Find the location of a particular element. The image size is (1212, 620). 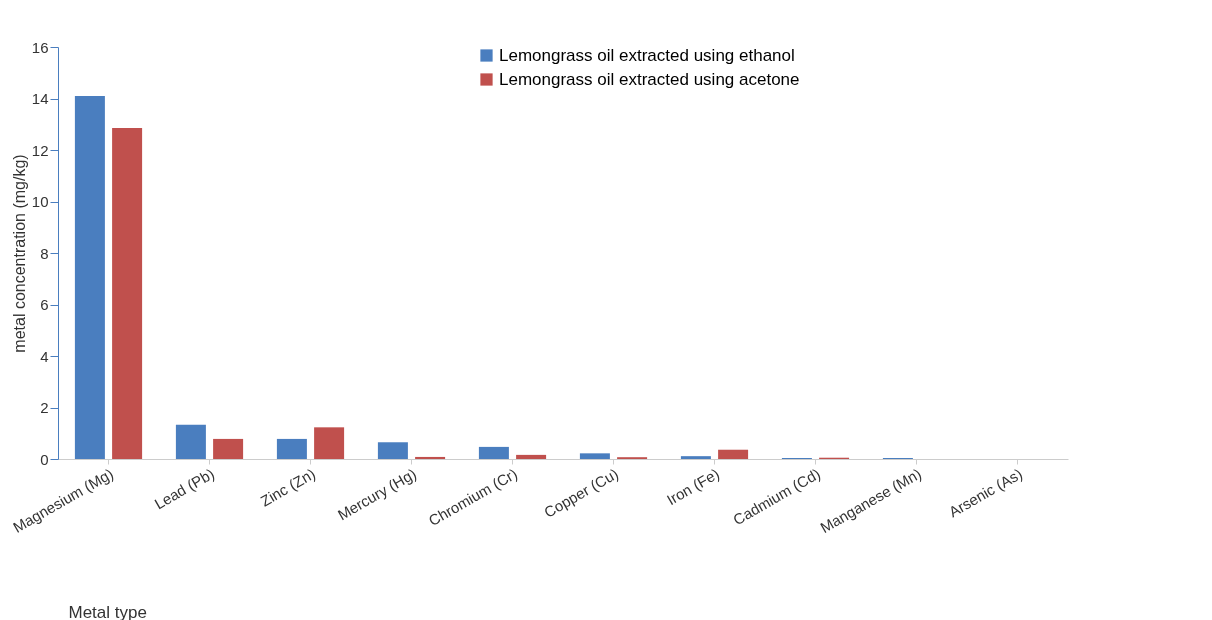

x-tick-label: Lead (Pb) is located at coordinates (184, 488).